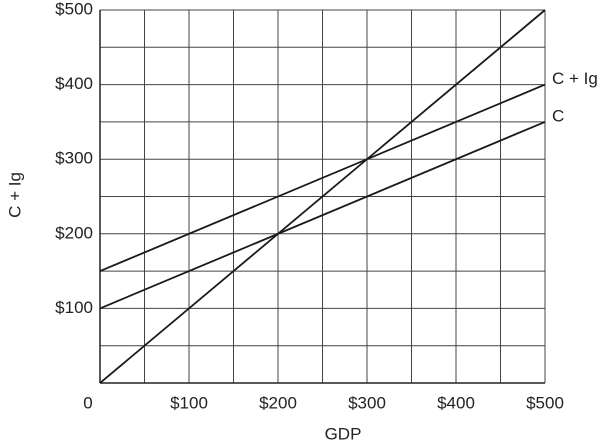  What do you see at coordinates (14, 195) in the screenshot?
I see `y-axis-title: C + Ig` at bounding box center [14, 195].